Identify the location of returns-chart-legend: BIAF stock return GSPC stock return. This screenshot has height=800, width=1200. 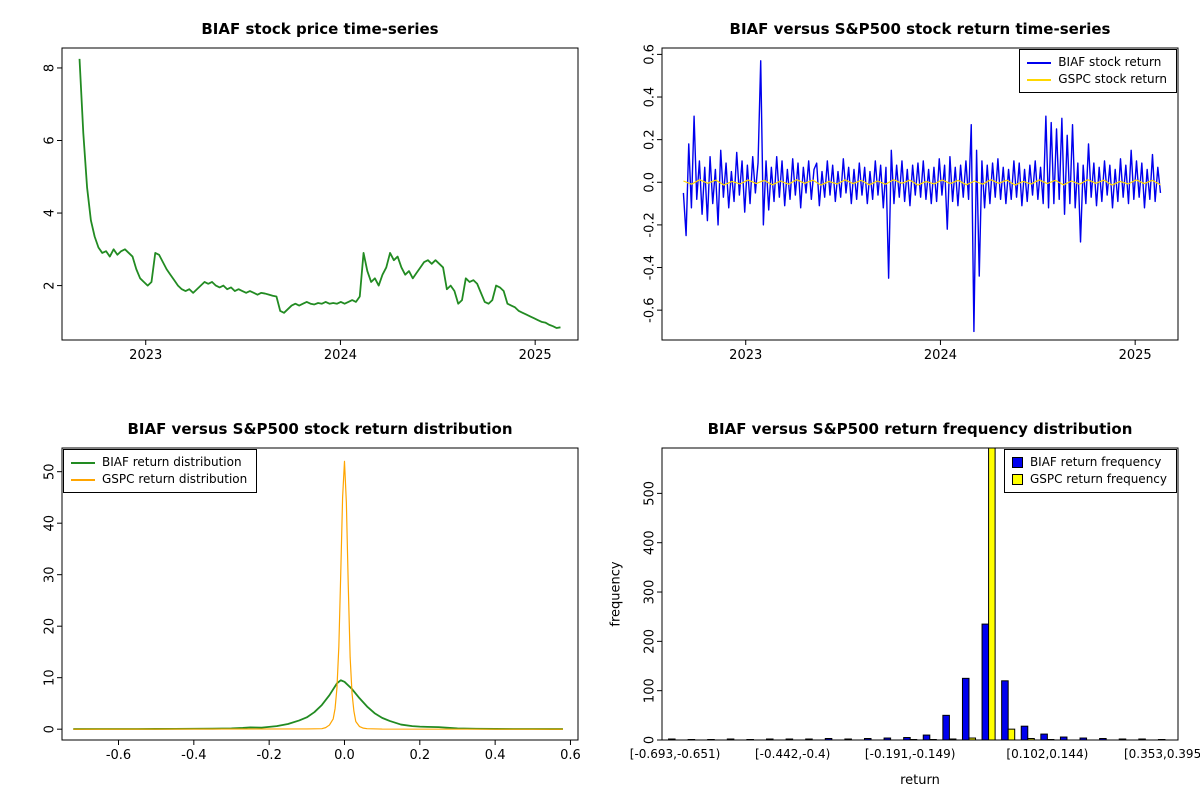
(1098, 71).